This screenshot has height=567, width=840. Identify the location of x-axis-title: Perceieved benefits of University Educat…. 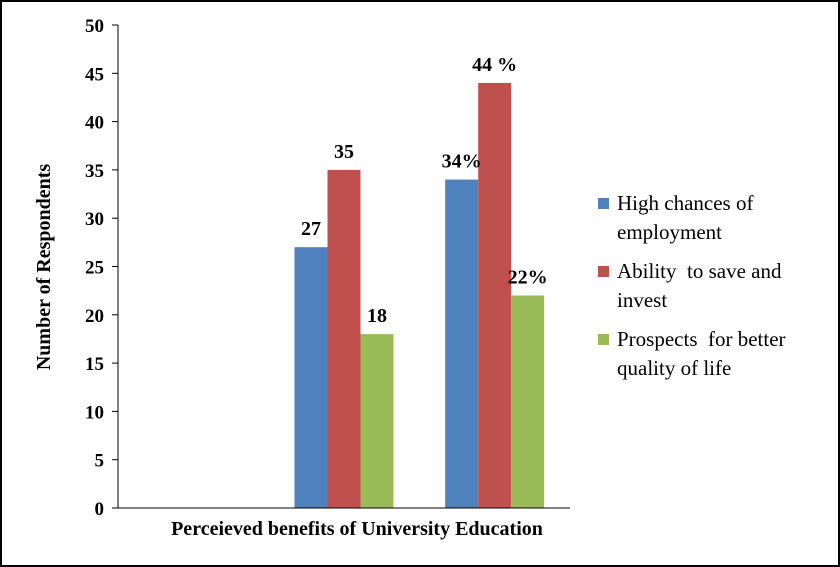
(357, 529).